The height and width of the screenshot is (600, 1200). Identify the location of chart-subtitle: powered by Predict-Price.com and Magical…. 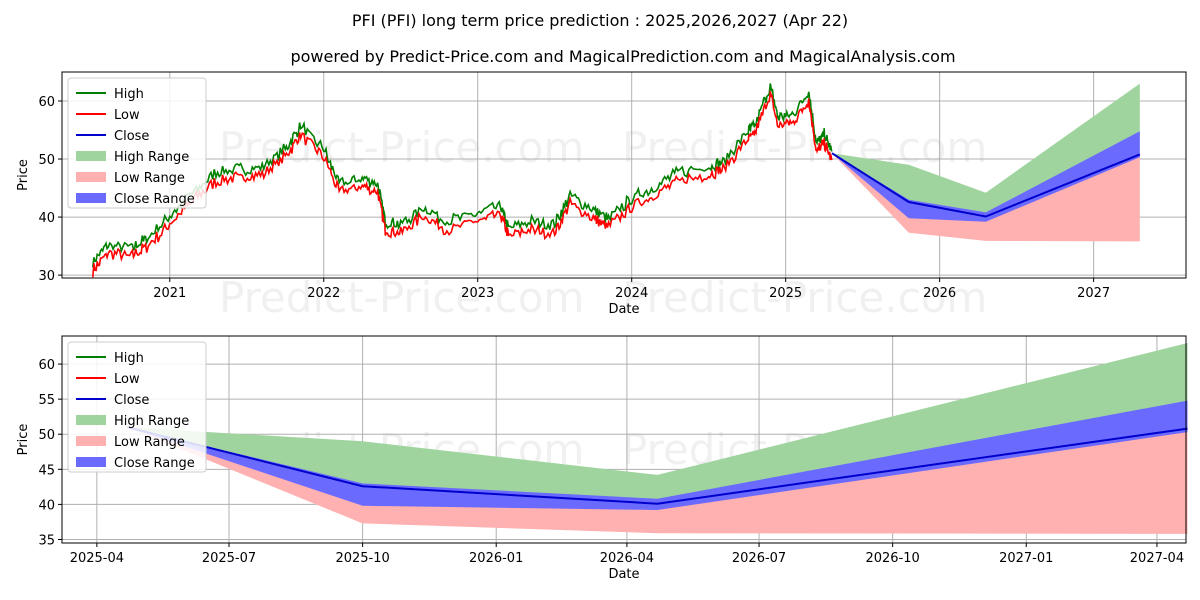
(622, 56).